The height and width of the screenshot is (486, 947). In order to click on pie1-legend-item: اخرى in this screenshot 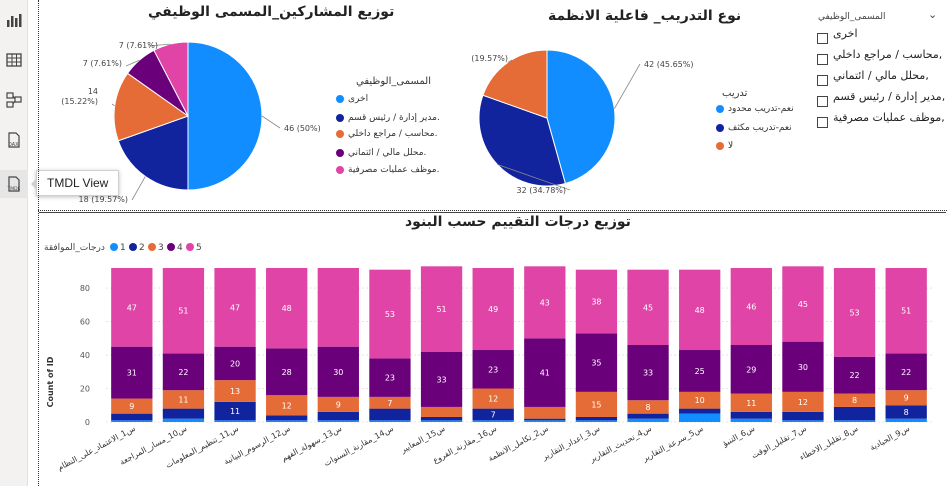, I will do `click(352, 99)`.